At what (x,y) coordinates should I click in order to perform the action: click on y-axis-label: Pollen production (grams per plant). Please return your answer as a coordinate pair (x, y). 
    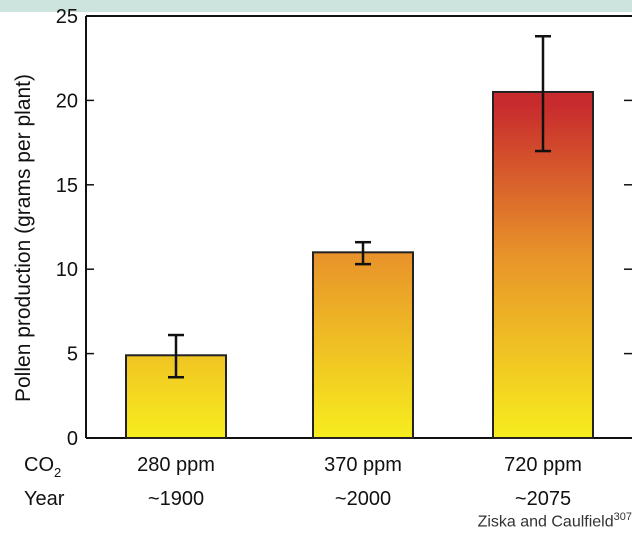
    Looking at the image, I should click on (23, 238).